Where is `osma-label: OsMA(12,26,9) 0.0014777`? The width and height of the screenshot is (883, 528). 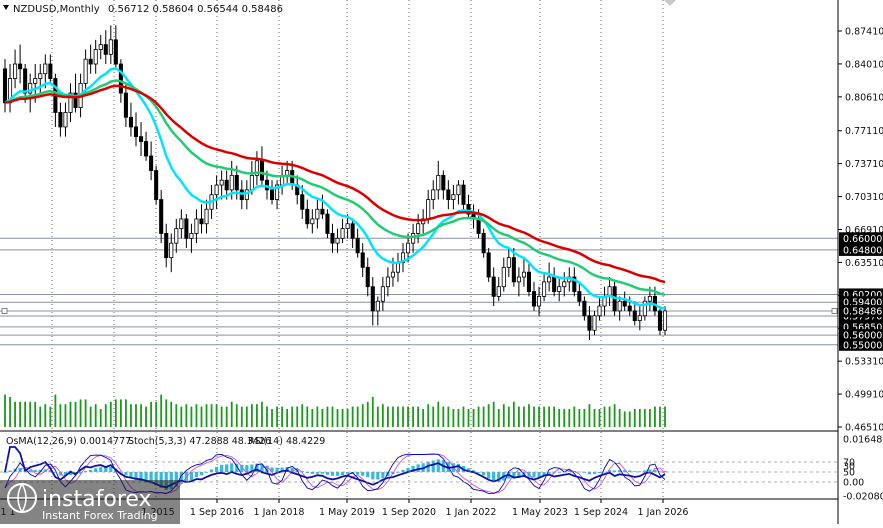 osma-label: OsMA(12,26,9) 0.0014777 is located at coordinates (68, 441).